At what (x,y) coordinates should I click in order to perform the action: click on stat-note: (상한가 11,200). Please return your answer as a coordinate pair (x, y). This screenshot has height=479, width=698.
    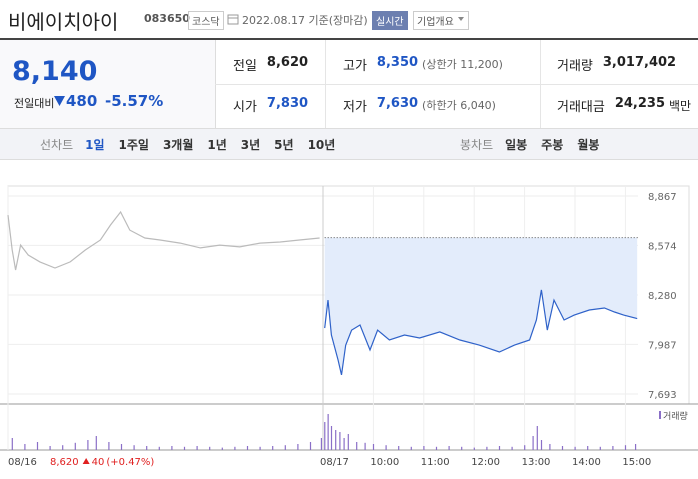
    Looking at the image, I should click on (462, 64).